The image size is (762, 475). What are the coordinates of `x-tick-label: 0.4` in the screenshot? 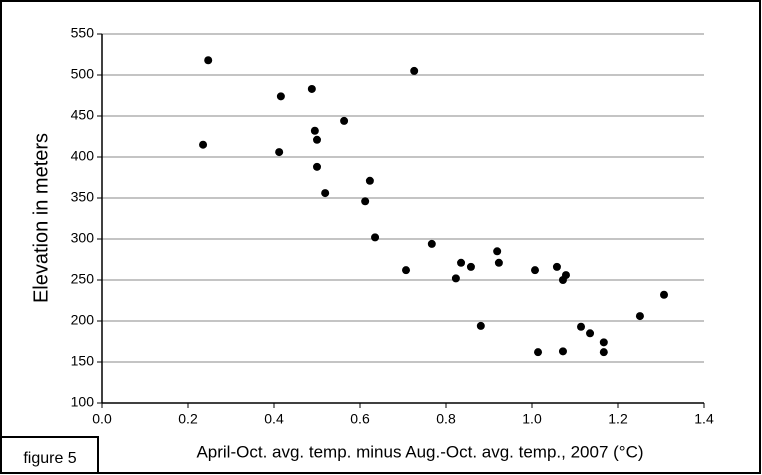 It's located at (274, 419).